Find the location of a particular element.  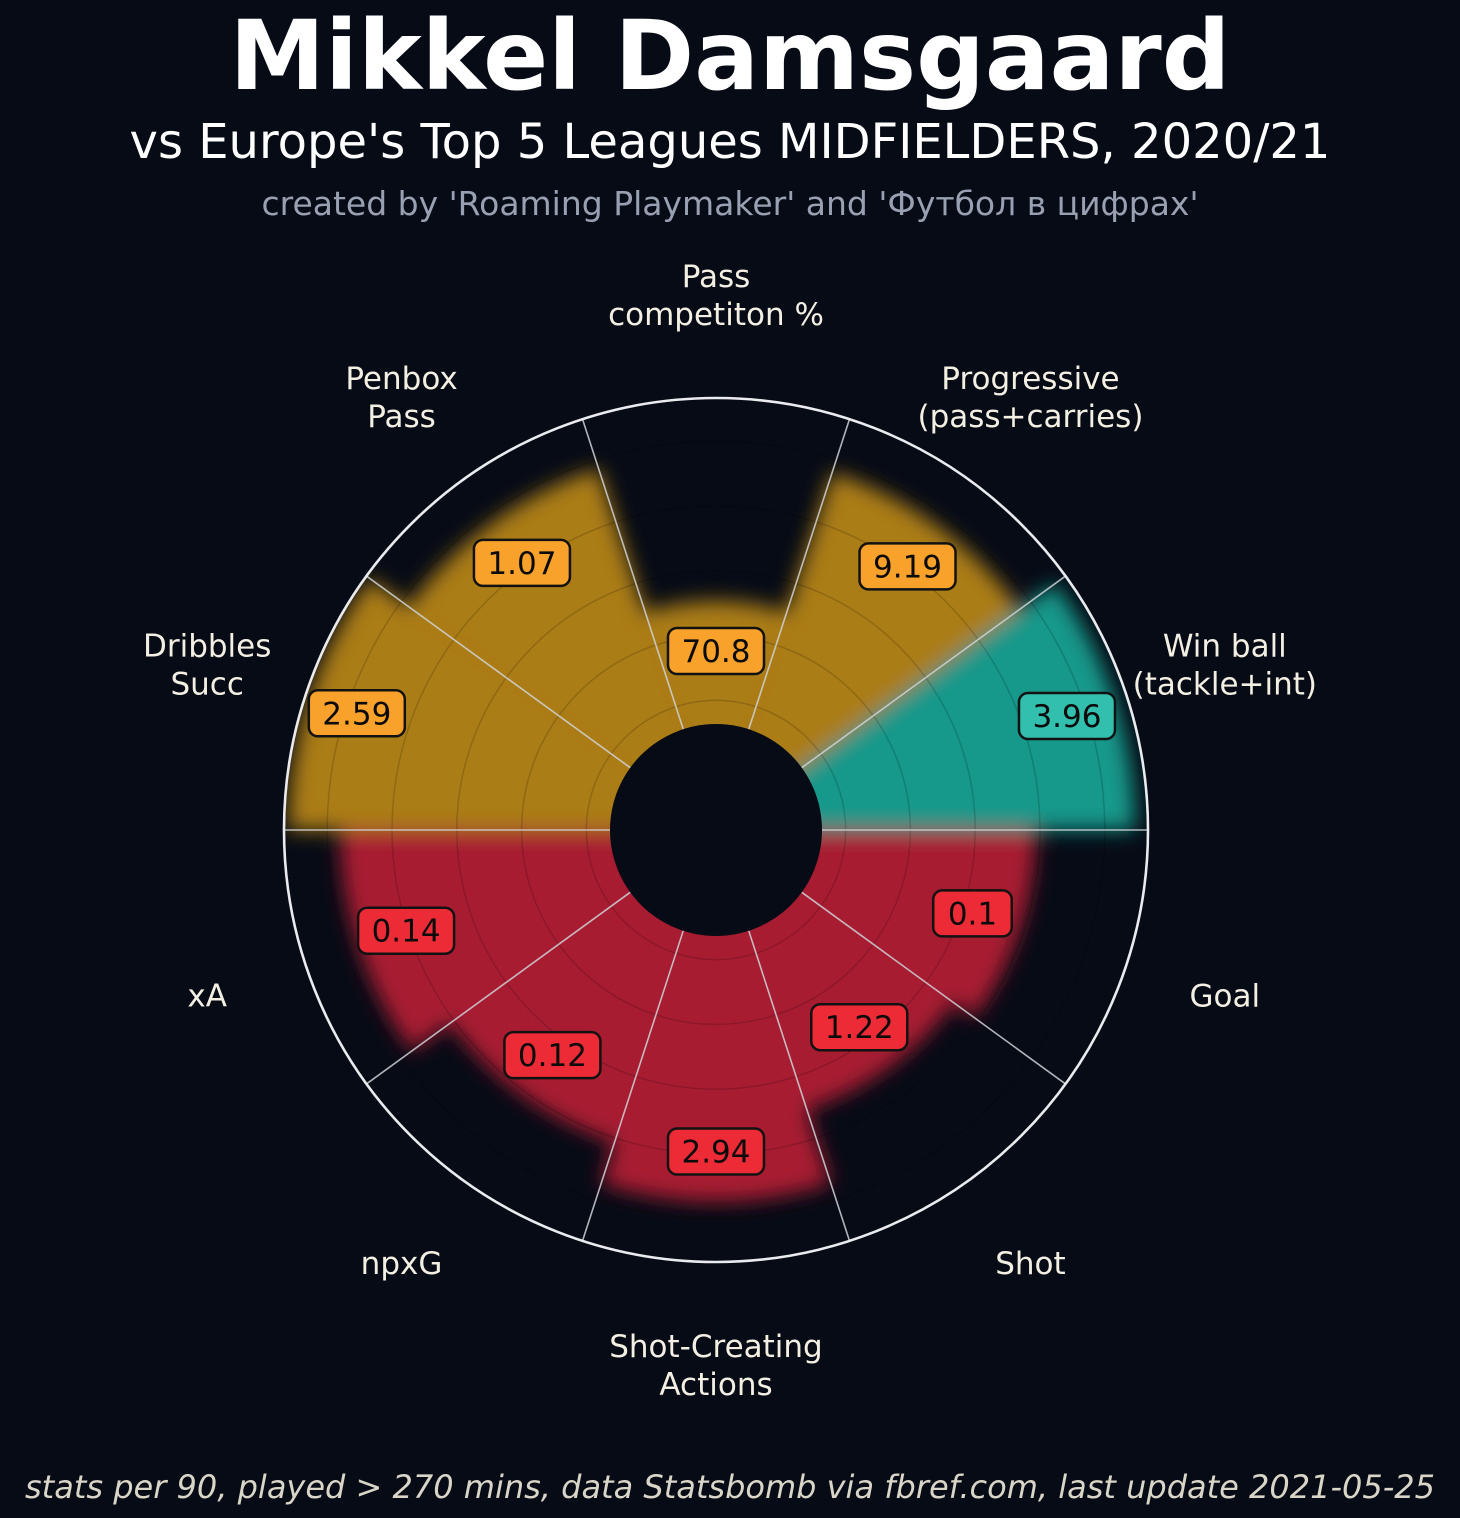

value-badge-1: 9.19 is located at coordinates (907, 566).